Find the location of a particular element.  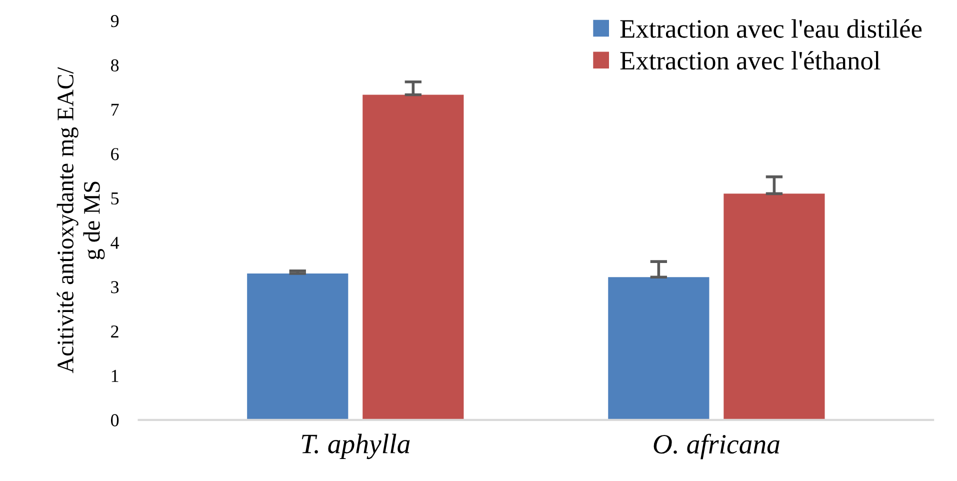

y-tick-label: 2 is located at coordinates (114, 332).